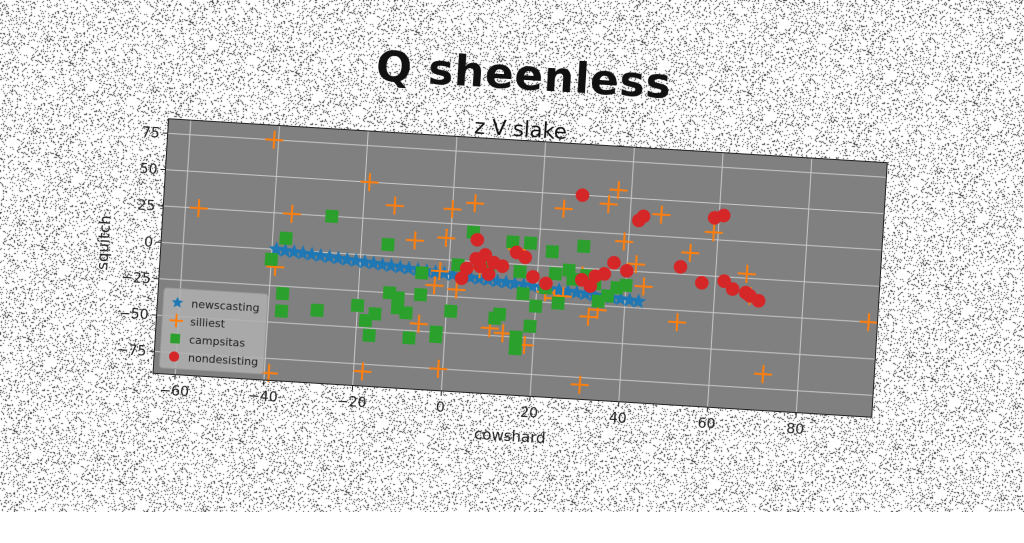 The image size is (1024, 543). Describe the element at coordinates (706, 424) in the screenshot. I see `x-tick-label: 60` at that location.